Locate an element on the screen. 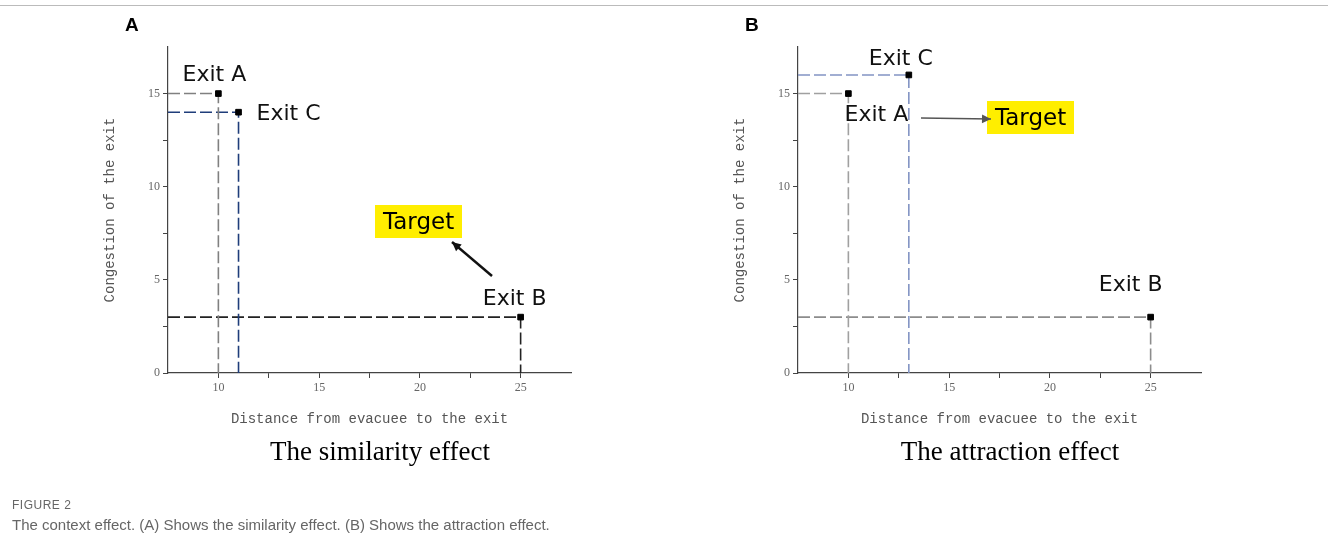 Image resolution: width=1328 pixels, height=557 pixels. chart-title: B is located at coordinates (752, 25).